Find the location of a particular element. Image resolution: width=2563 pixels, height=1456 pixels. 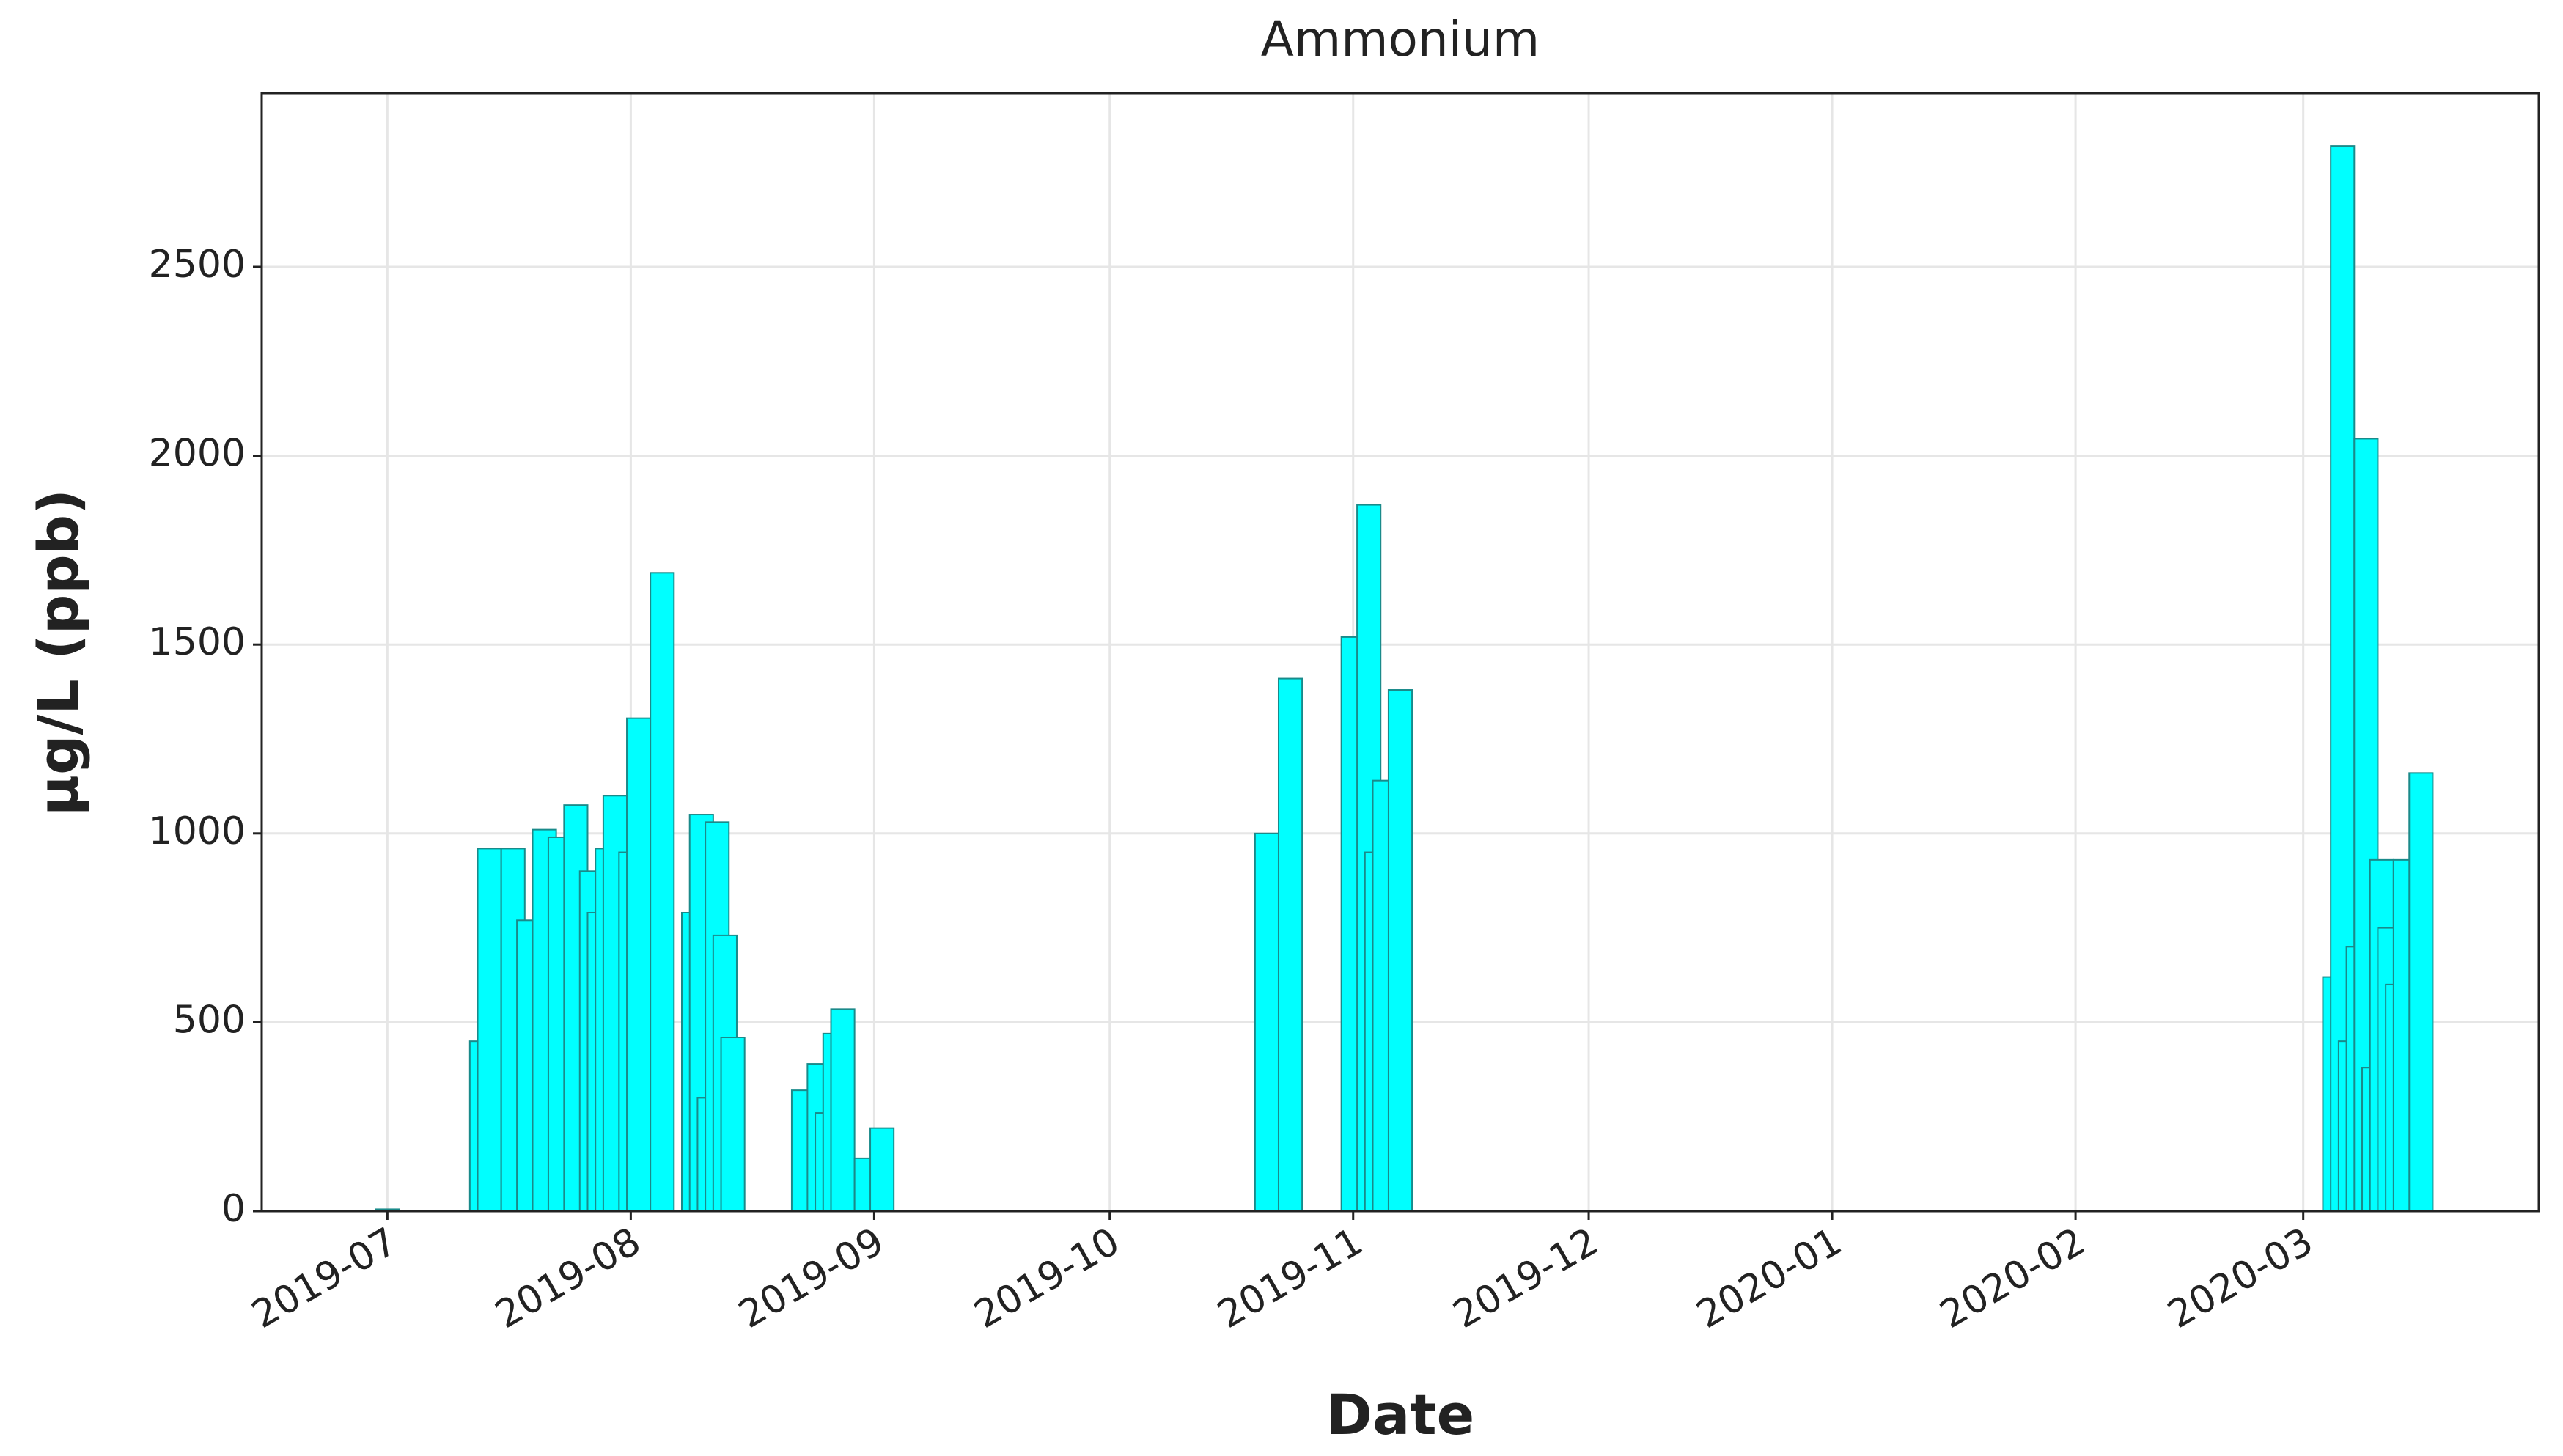

y-tick-label: 500 is located at coordinates (209, 1020).